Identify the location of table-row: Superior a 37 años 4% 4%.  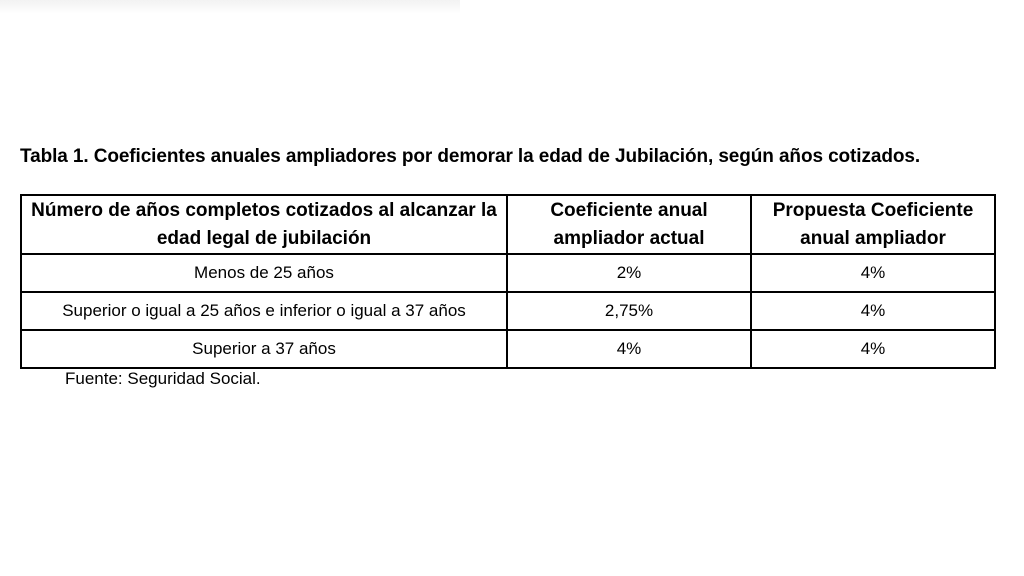
(508, 349).